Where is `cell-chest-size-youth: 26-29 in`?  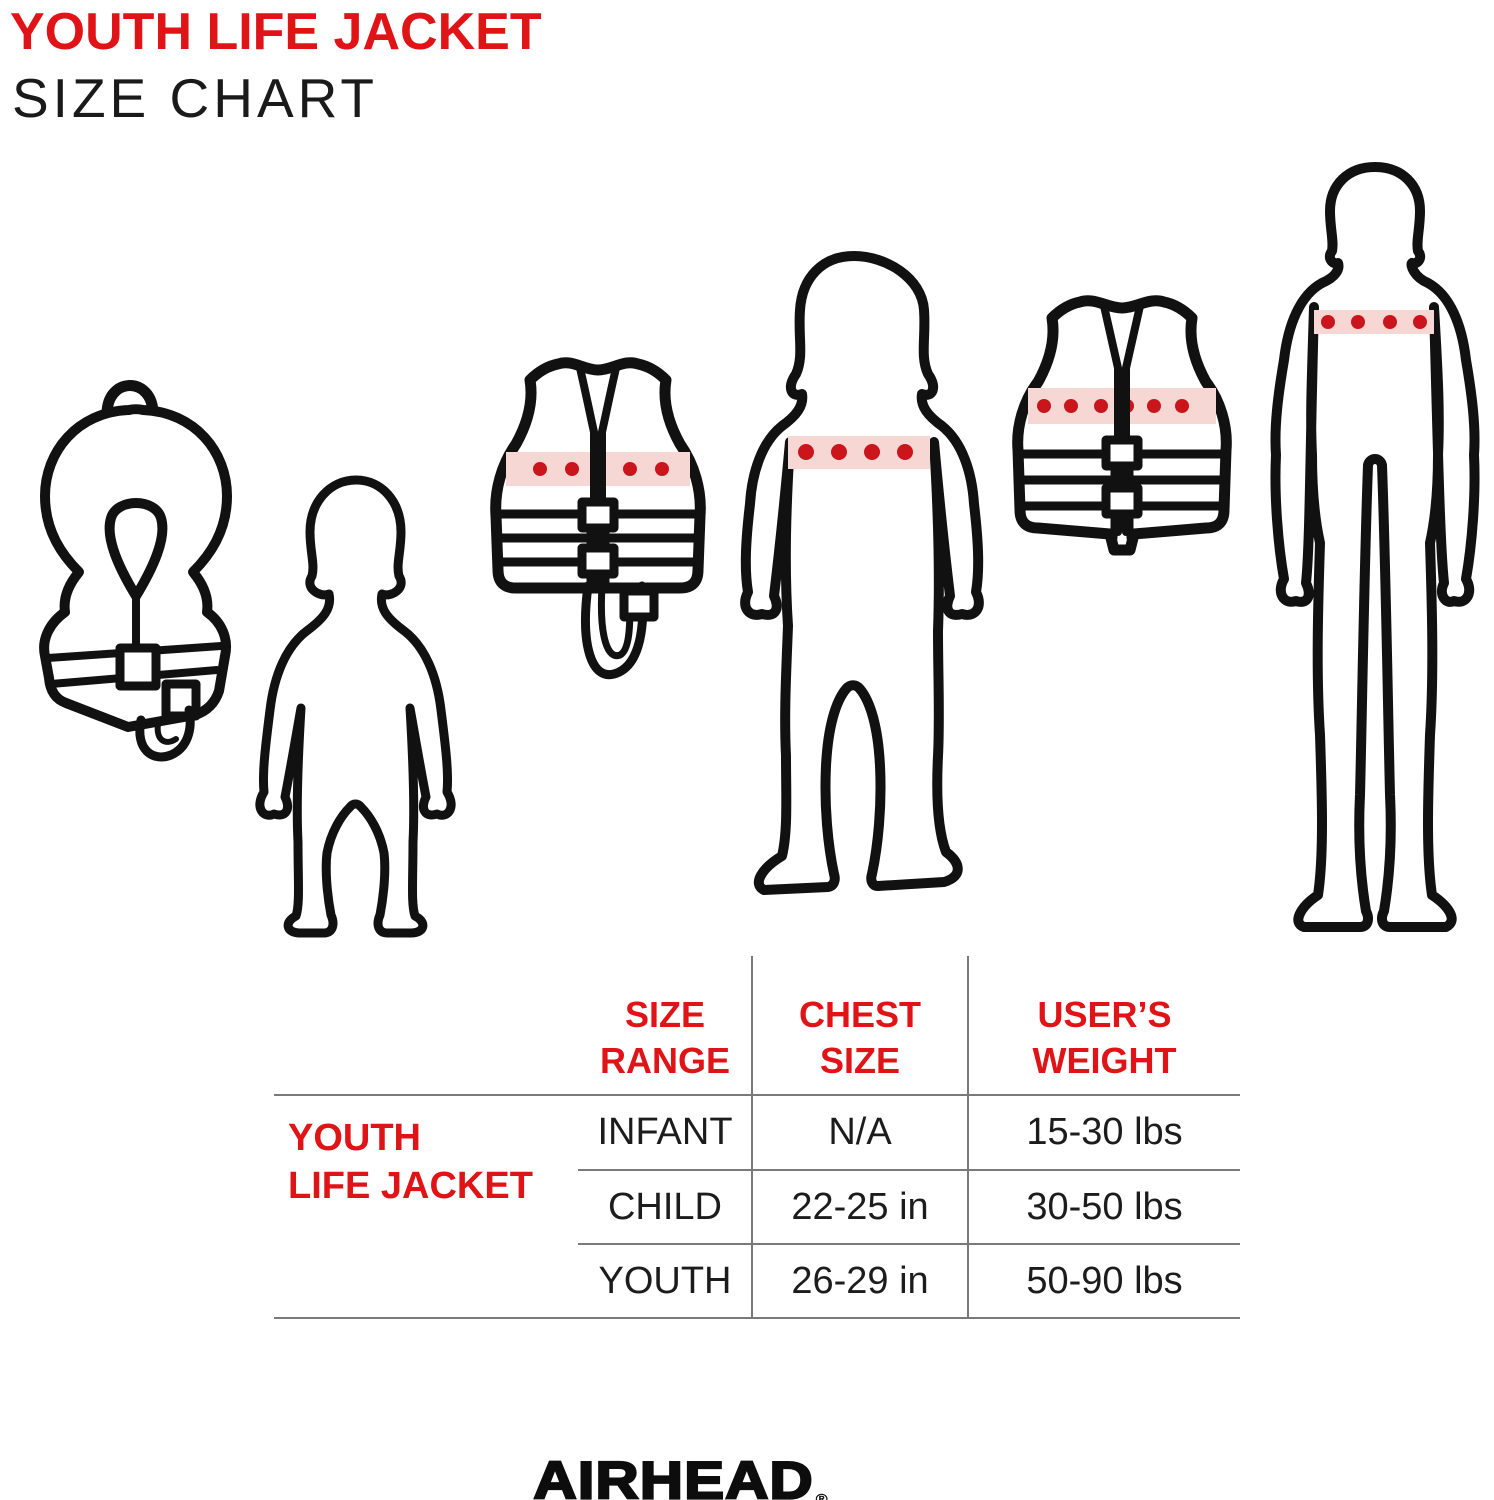 cell-chest-size-youth: 26-29 in is located at coordinates (860, 1280).